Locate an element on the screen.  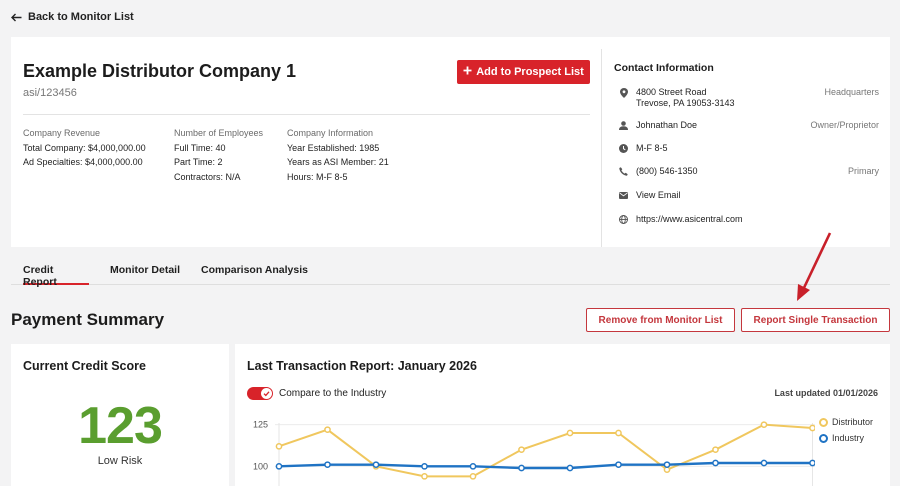
address-tag: Headquarters is located at coordinates (851, 92).